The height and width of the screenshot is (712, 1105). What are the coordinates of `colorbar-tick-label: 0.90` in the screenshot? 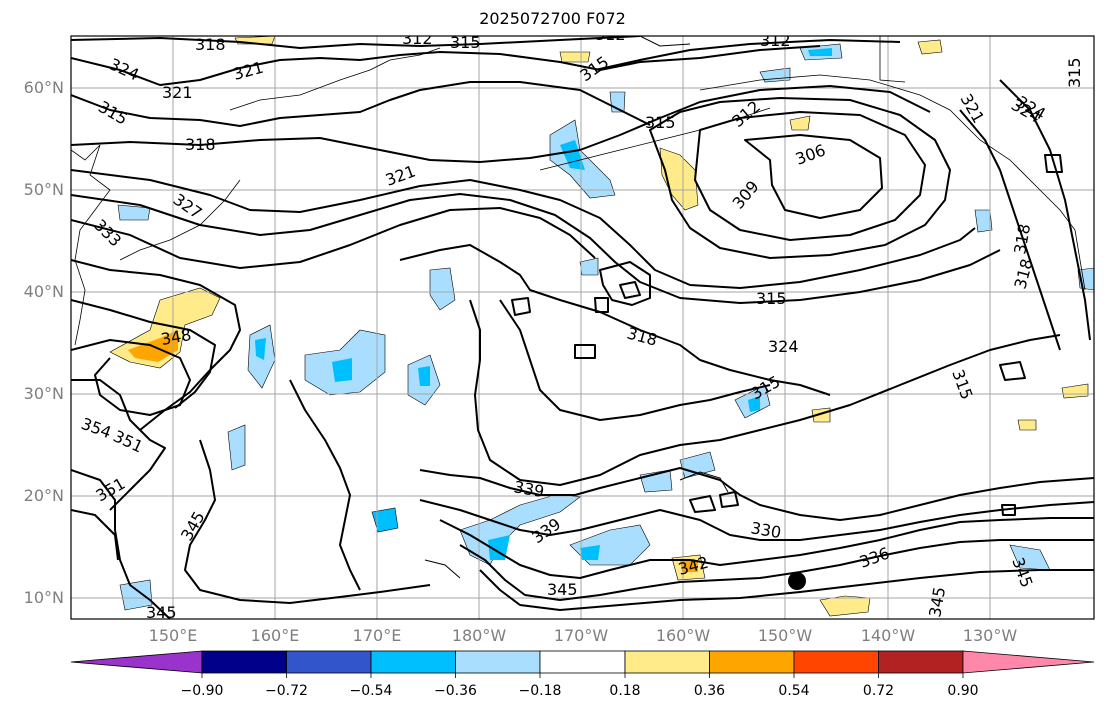 It's located at (963, 691).